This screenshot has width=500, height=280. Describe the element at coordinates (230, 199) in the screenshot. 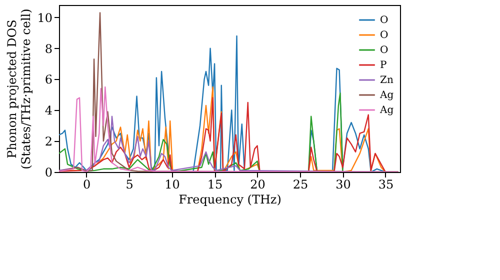

I see `x-axis-title: Frequency (THz)` at that location.